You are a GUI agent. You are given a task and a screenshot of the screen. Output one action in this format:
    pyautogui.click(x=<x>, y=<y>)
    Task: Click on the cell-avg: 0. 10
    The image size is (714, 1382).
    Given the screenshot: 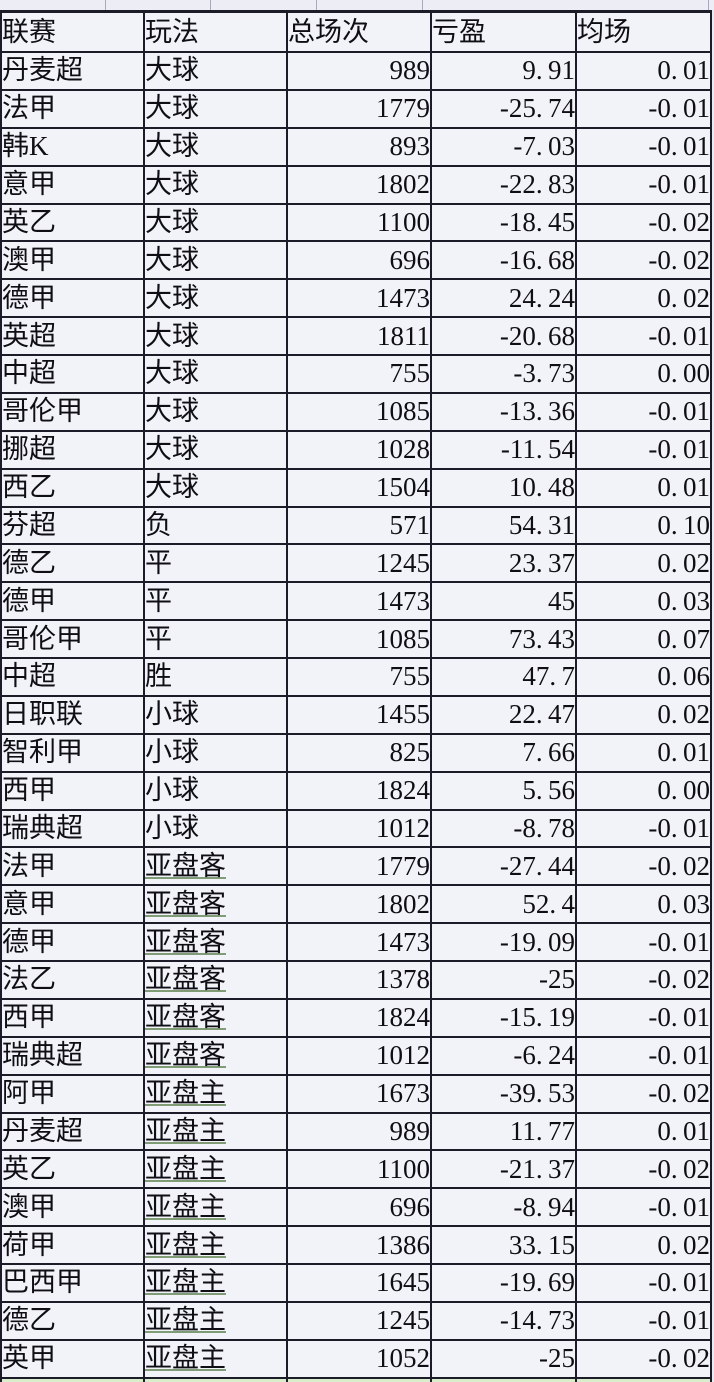 What is the action you would take?
    pyautogui.click(x=643, y=525)
    